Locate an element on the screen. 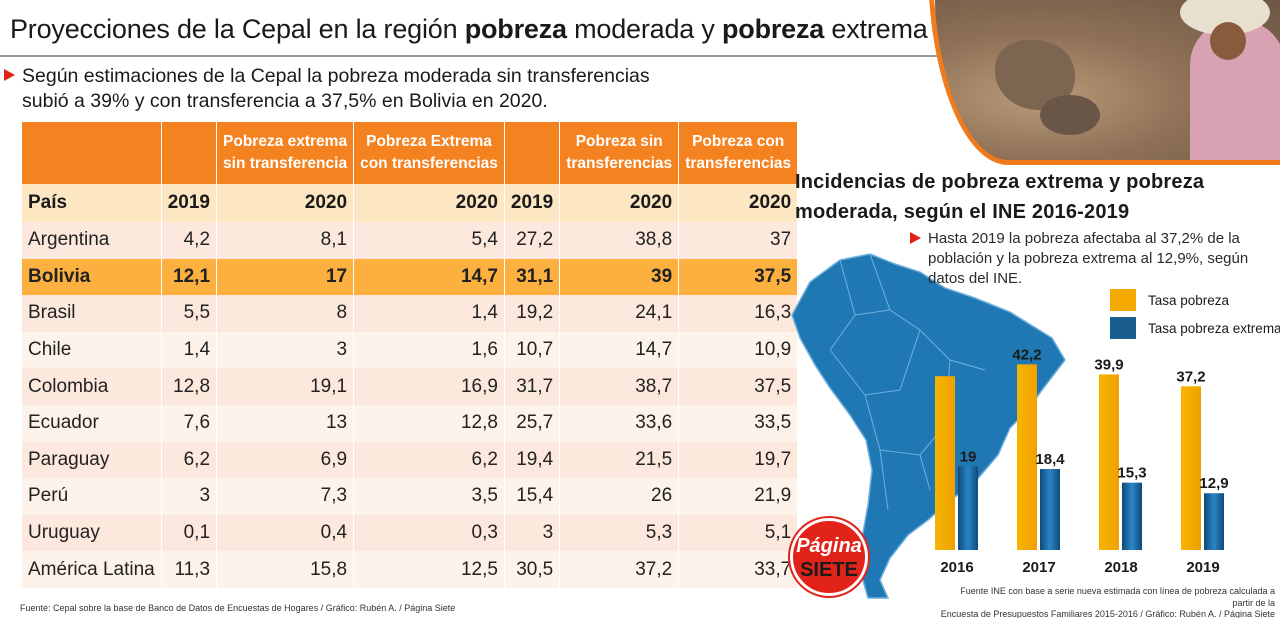 The height and width of the screenshot is (618, 1280). value-cell: 0,4 is located at coordinates (285, 533).